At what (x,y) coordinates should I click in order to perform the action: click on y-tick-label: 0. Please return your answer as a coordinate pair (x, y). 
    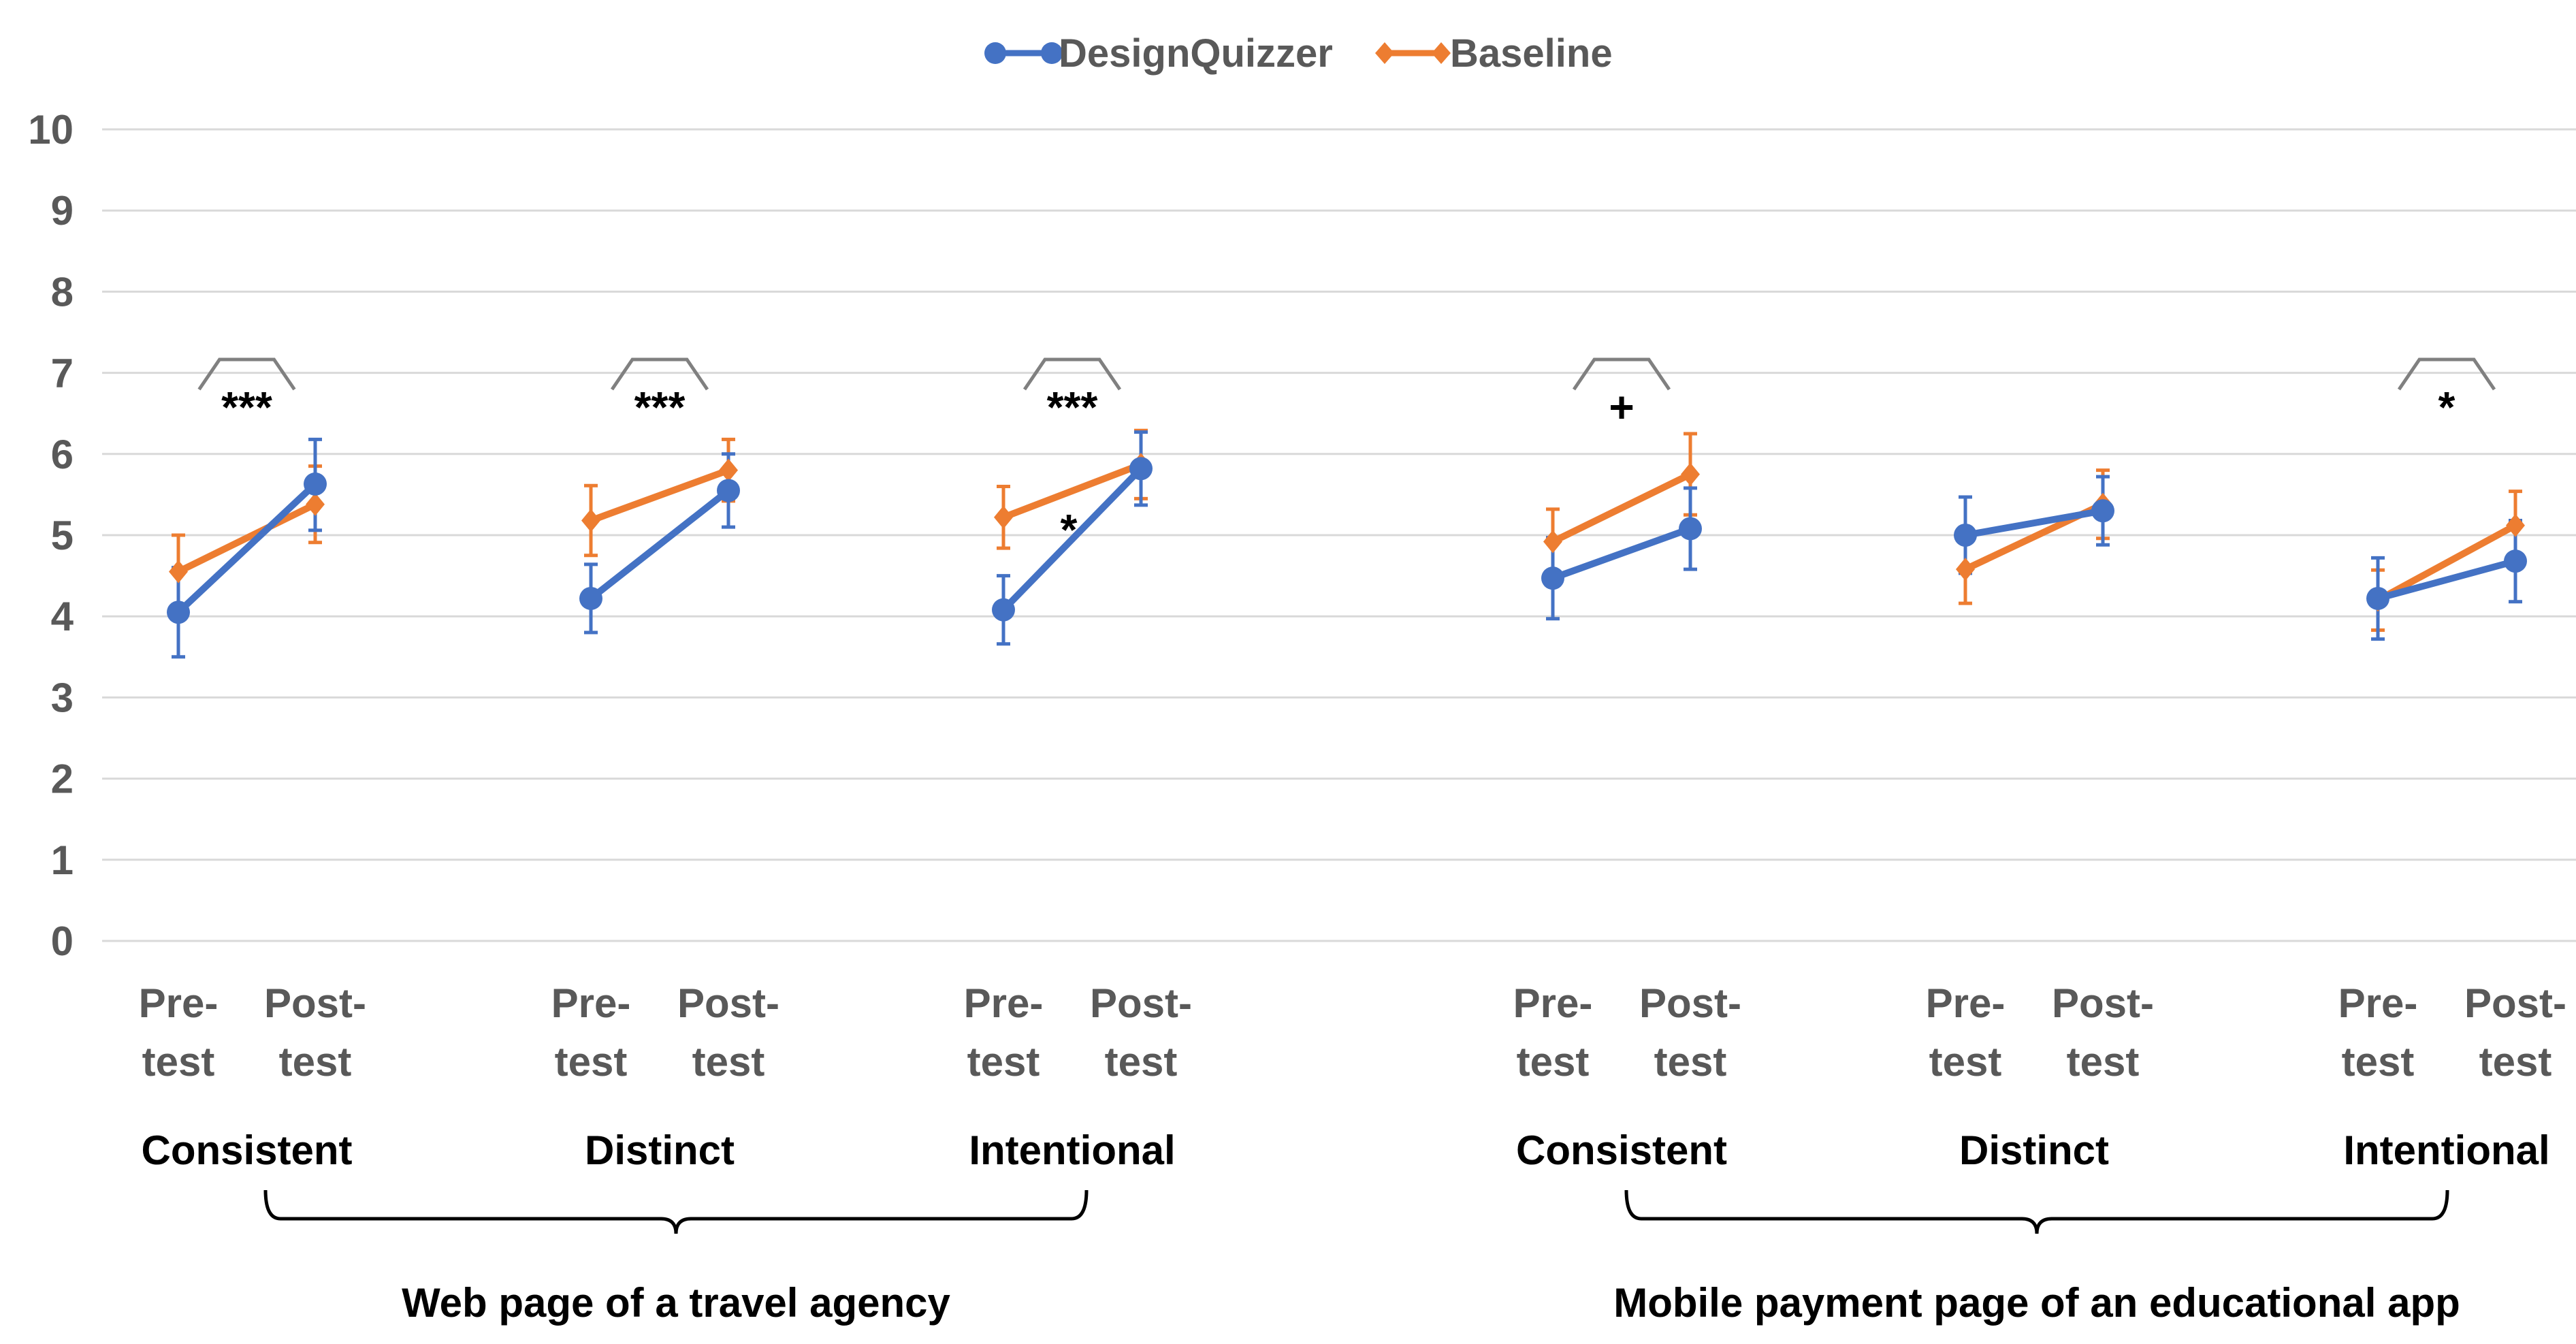
    Looking at the image, I should click on (63, 941).